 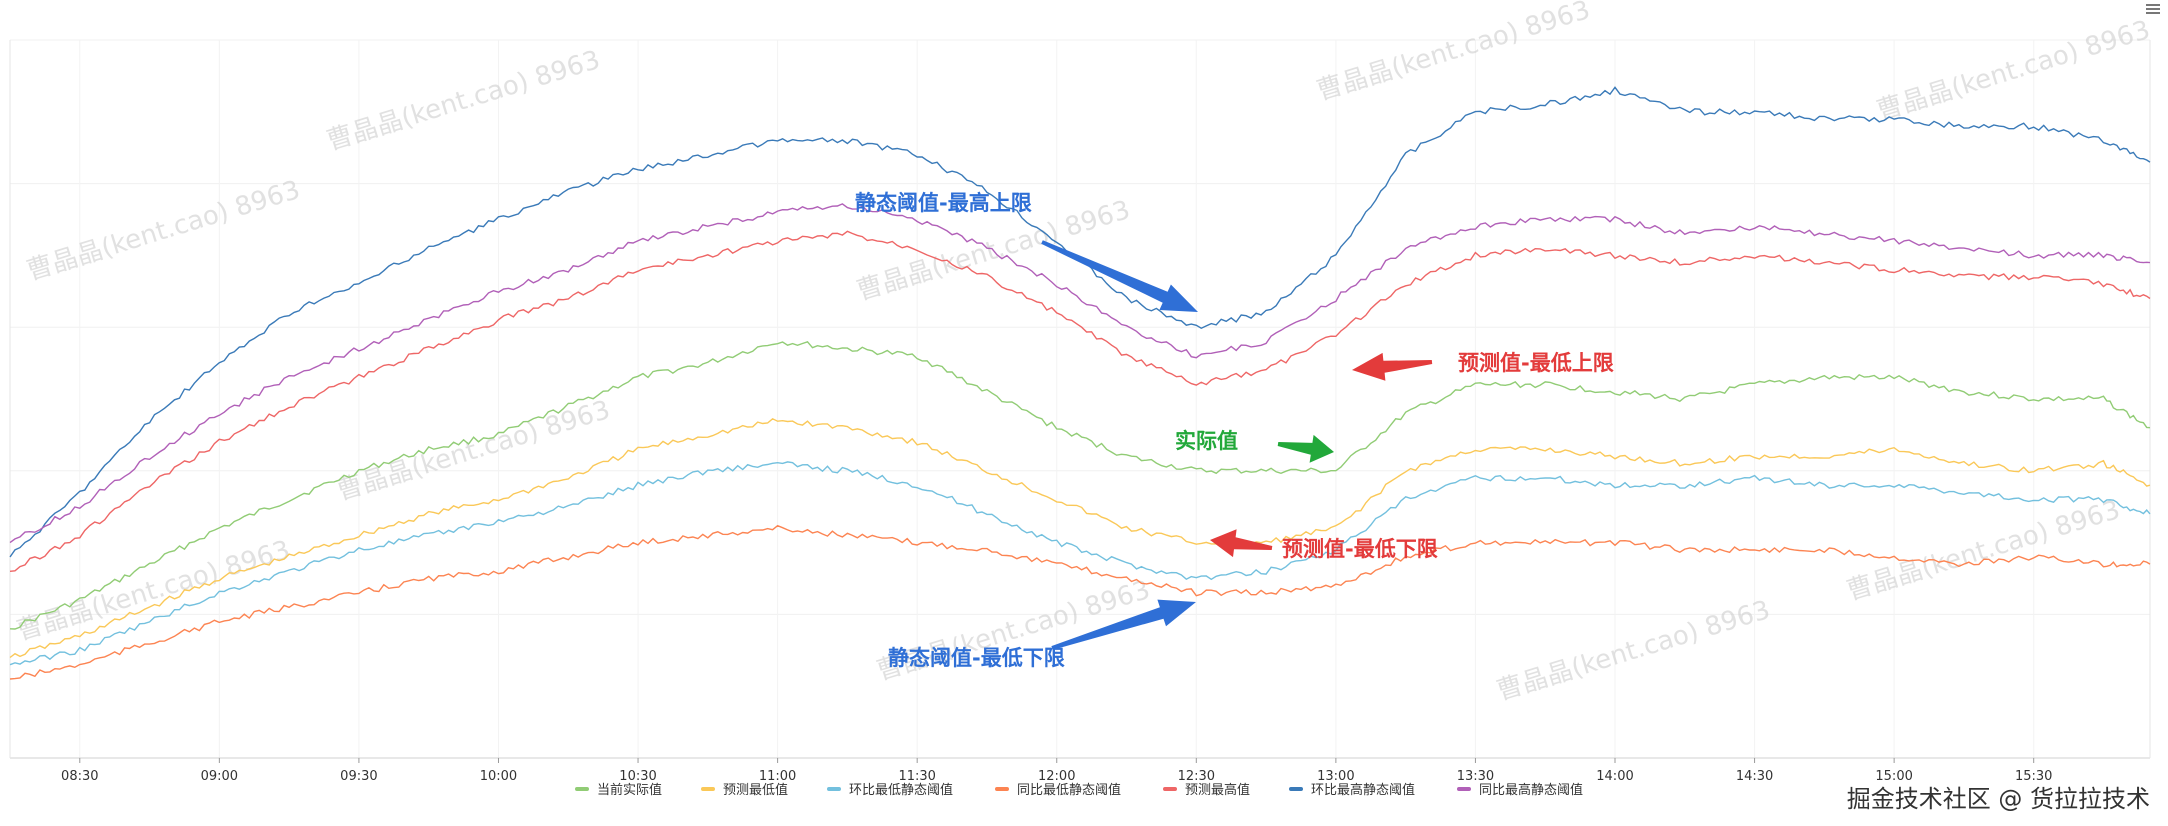 What do you see at coordinates (637, 776) in the screenshot?
I see `x-tick-label-4: 10:30` at bounding box center [637, 776].